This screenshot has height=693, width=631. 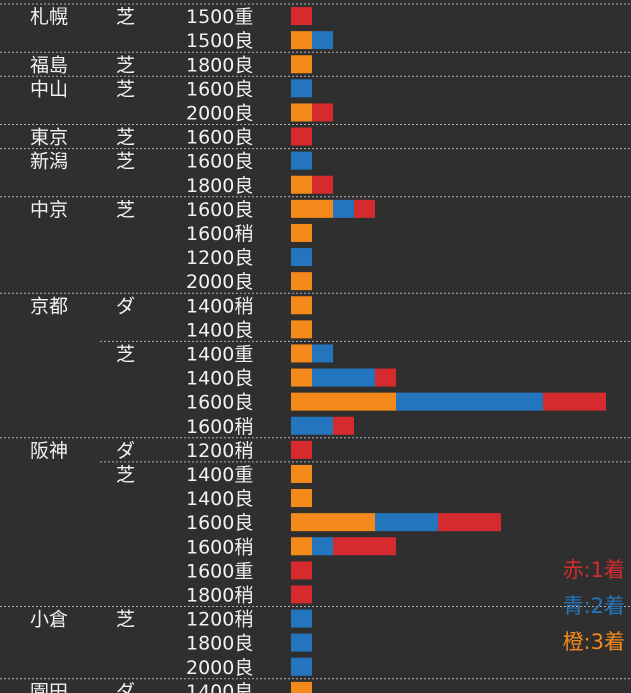 I want to click on venue-label: 中京, so click(x=49, y=210).